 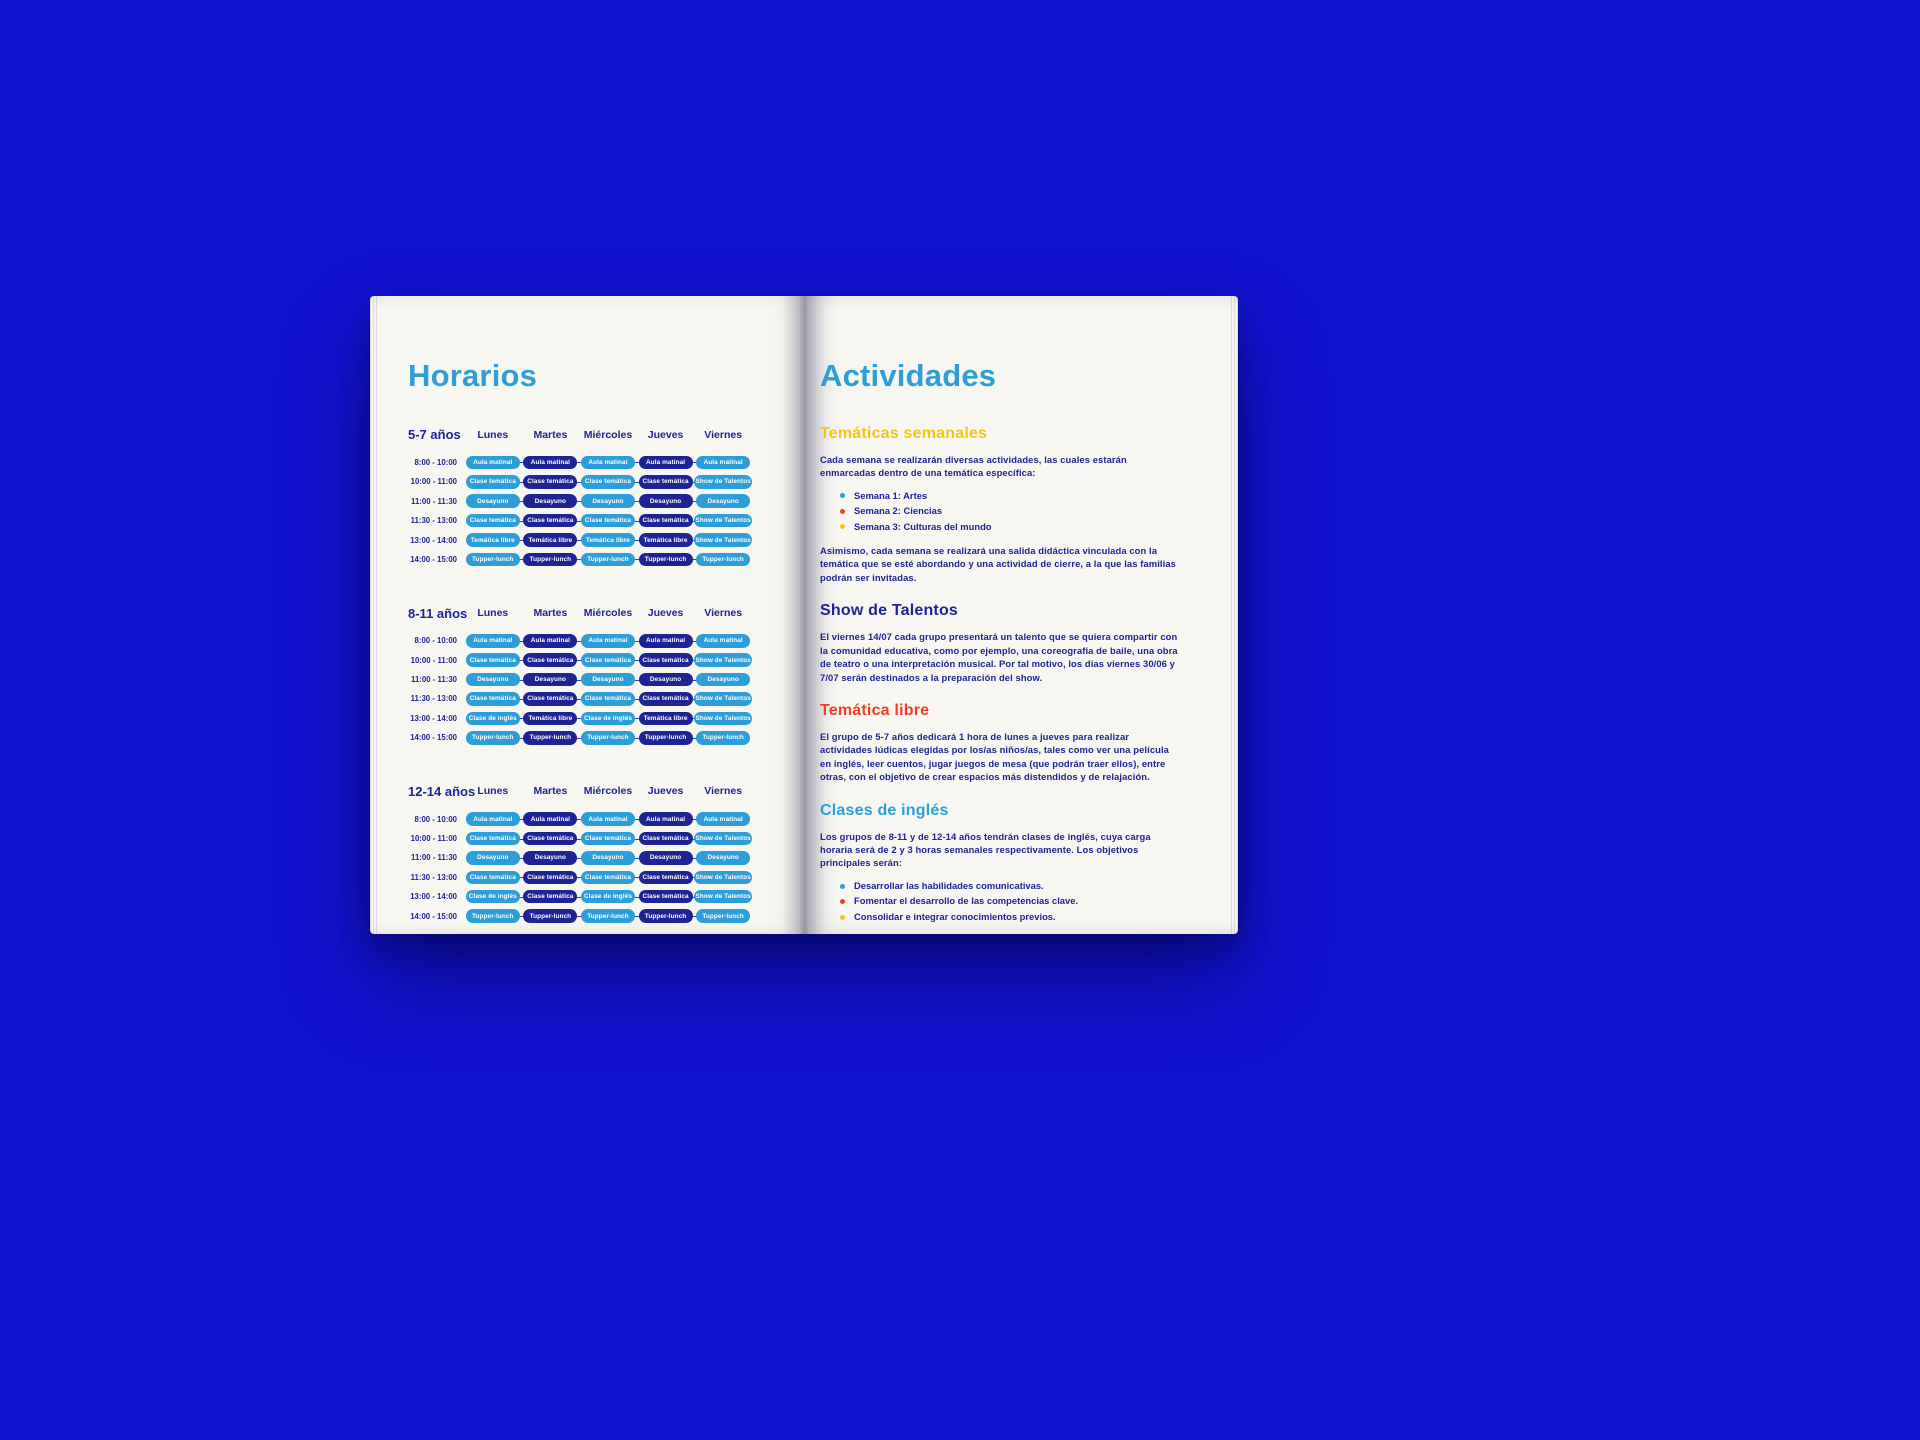 I want to click on bullet-text: Semana 2: Ciencias, so click(x=898, y=511).